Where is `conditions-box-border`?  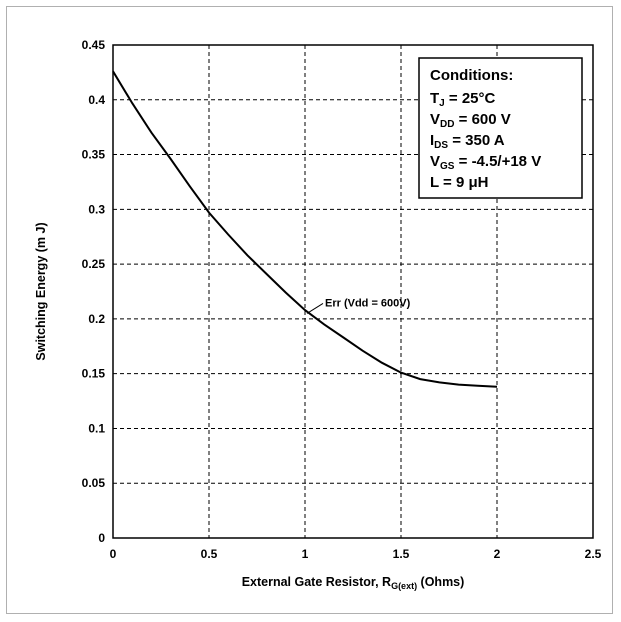 conditions-box-border is located at coordinates (500, 128).